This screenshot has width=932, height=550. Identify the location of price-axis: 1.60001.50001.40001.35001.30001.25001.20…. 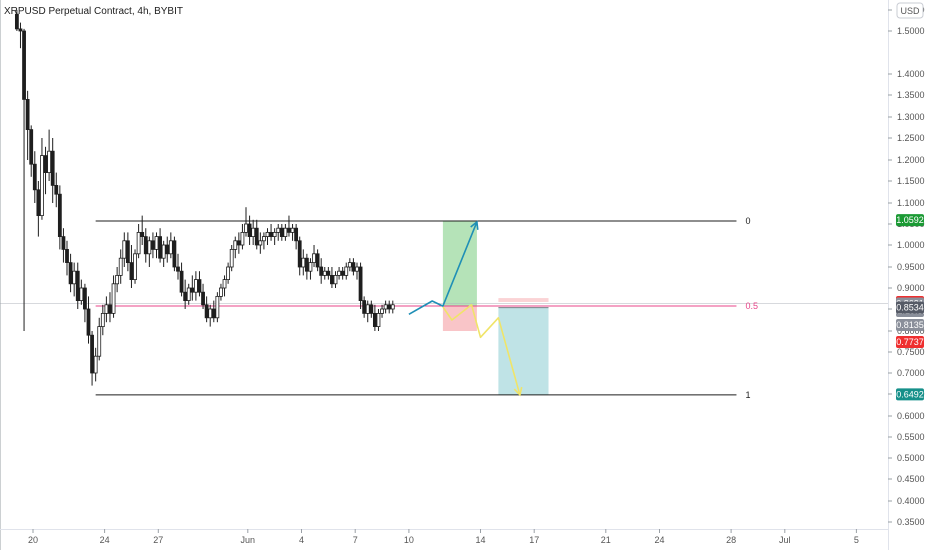
(906, 266).